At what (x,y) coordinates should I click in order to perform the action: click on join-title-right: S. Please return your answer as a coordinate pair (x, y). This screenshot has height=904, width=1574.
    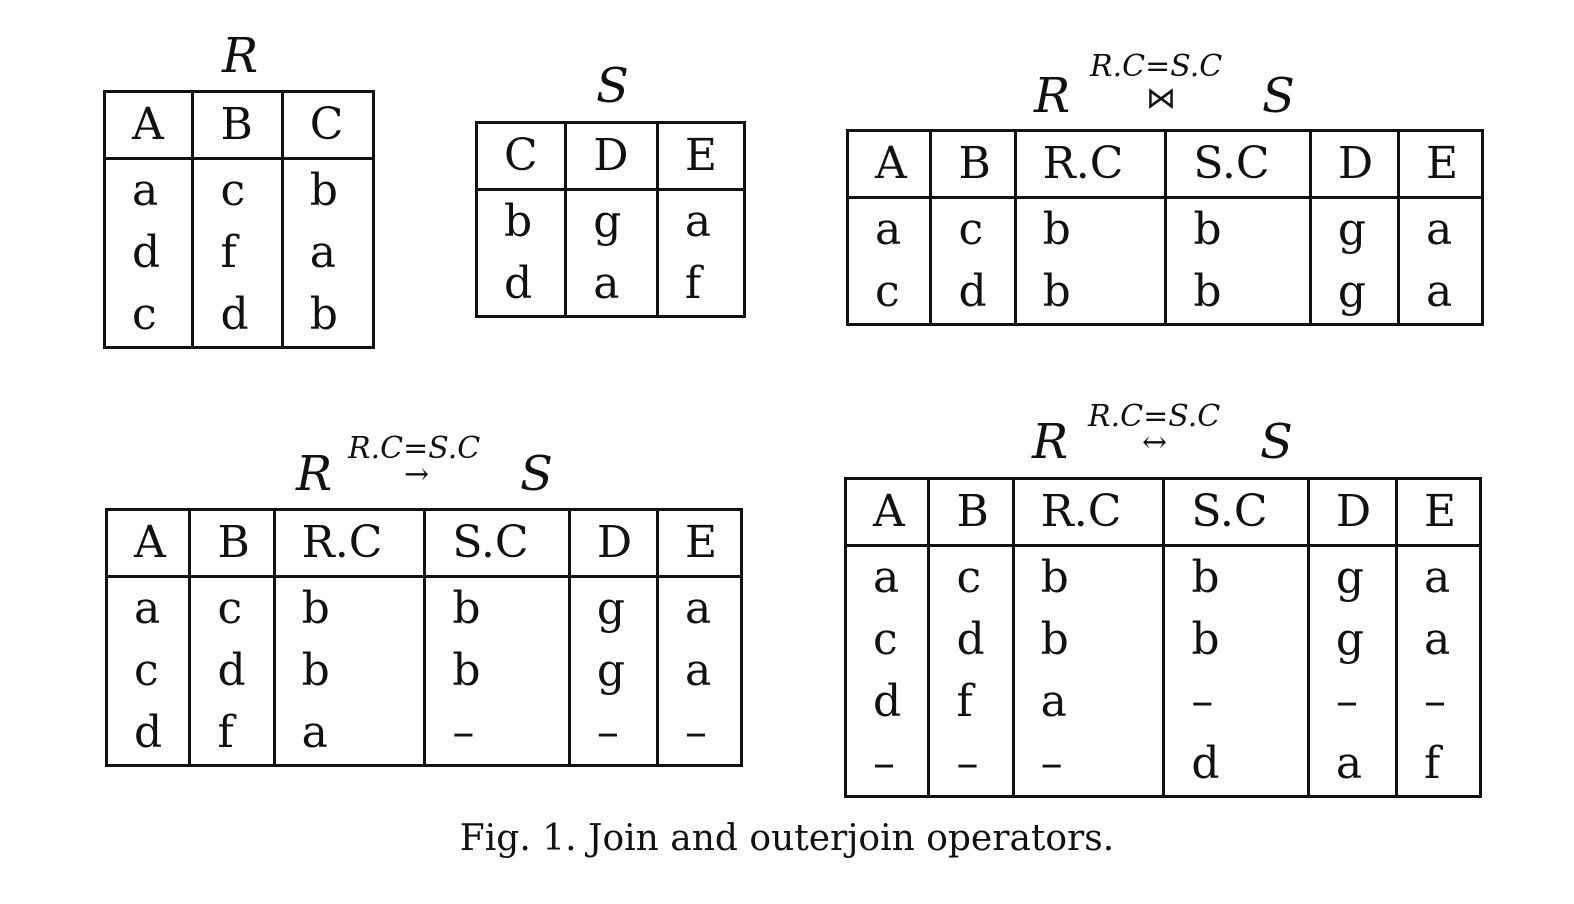
    Looking at the image, I should click on (1278, 96).